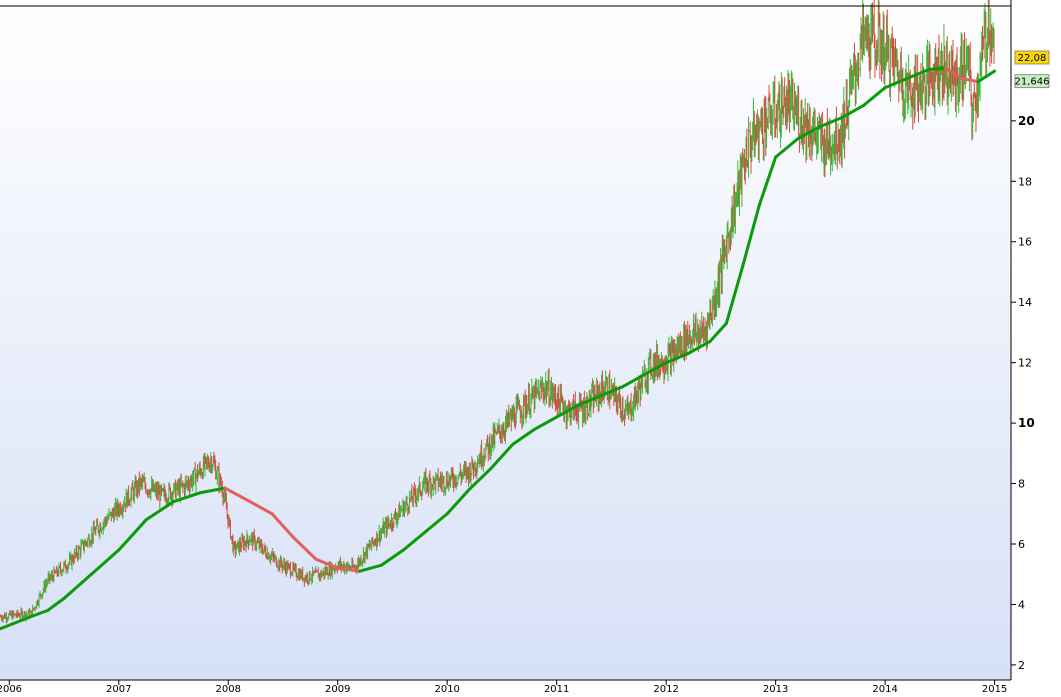 This screenshot has width=1061, height=697. I want to click on x-tick-label: 2006, so click(11, 688).